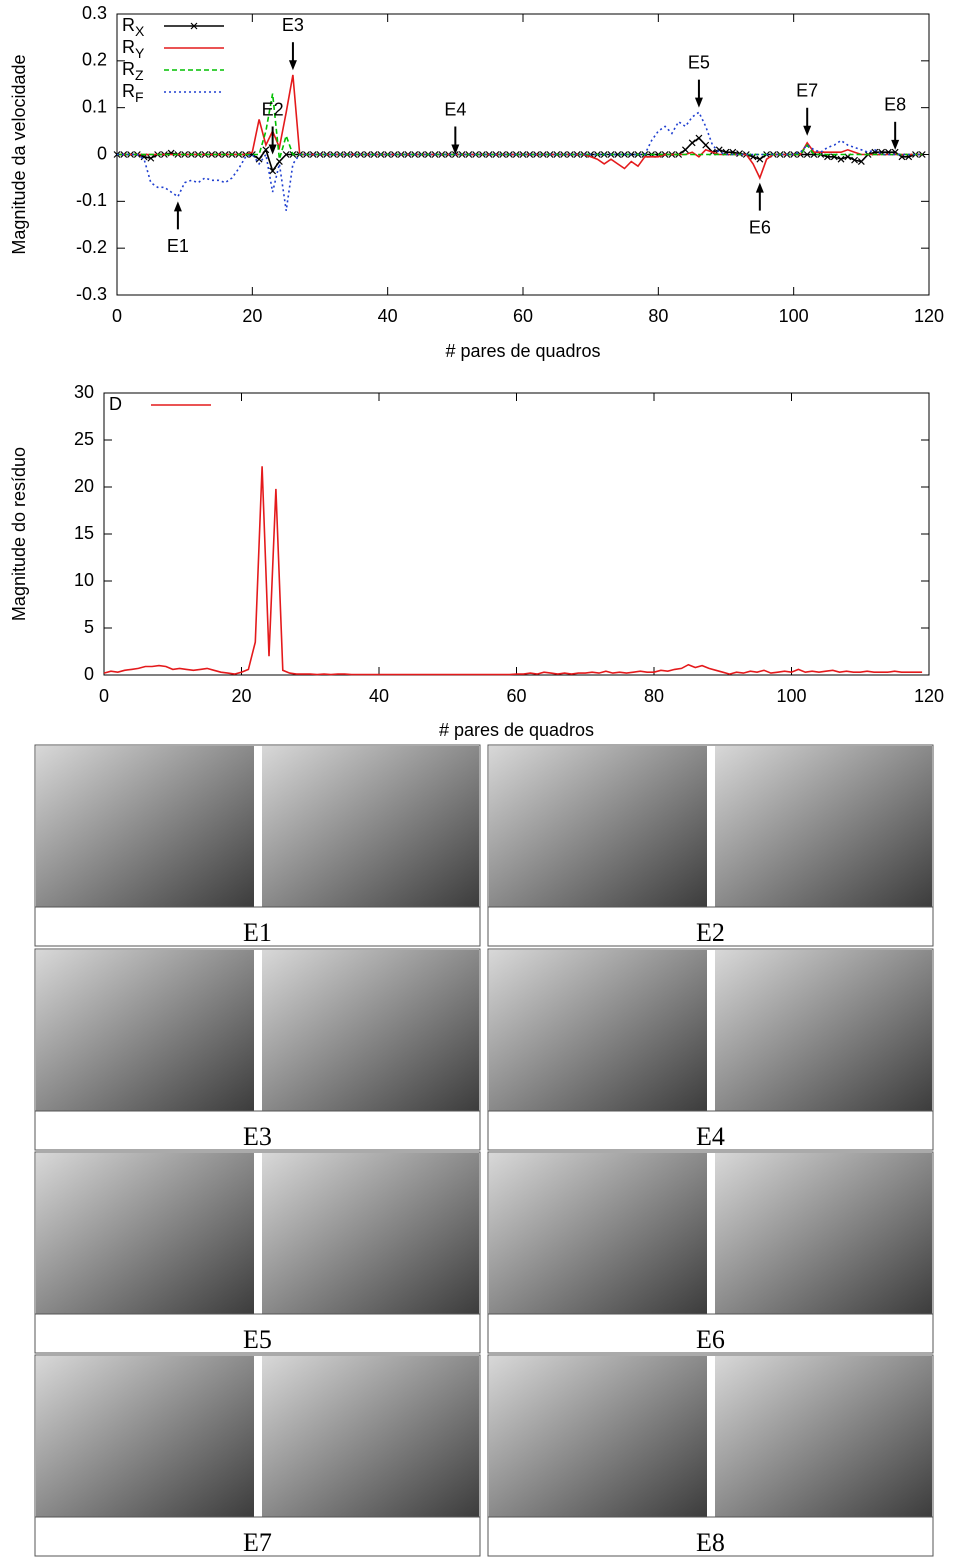 The width and height of the screenshot is (957, 1558). What do you see at coordinates (760, 227) in the screenshot?
I see `annotation-label: E6` at bounding box center [760, 227].